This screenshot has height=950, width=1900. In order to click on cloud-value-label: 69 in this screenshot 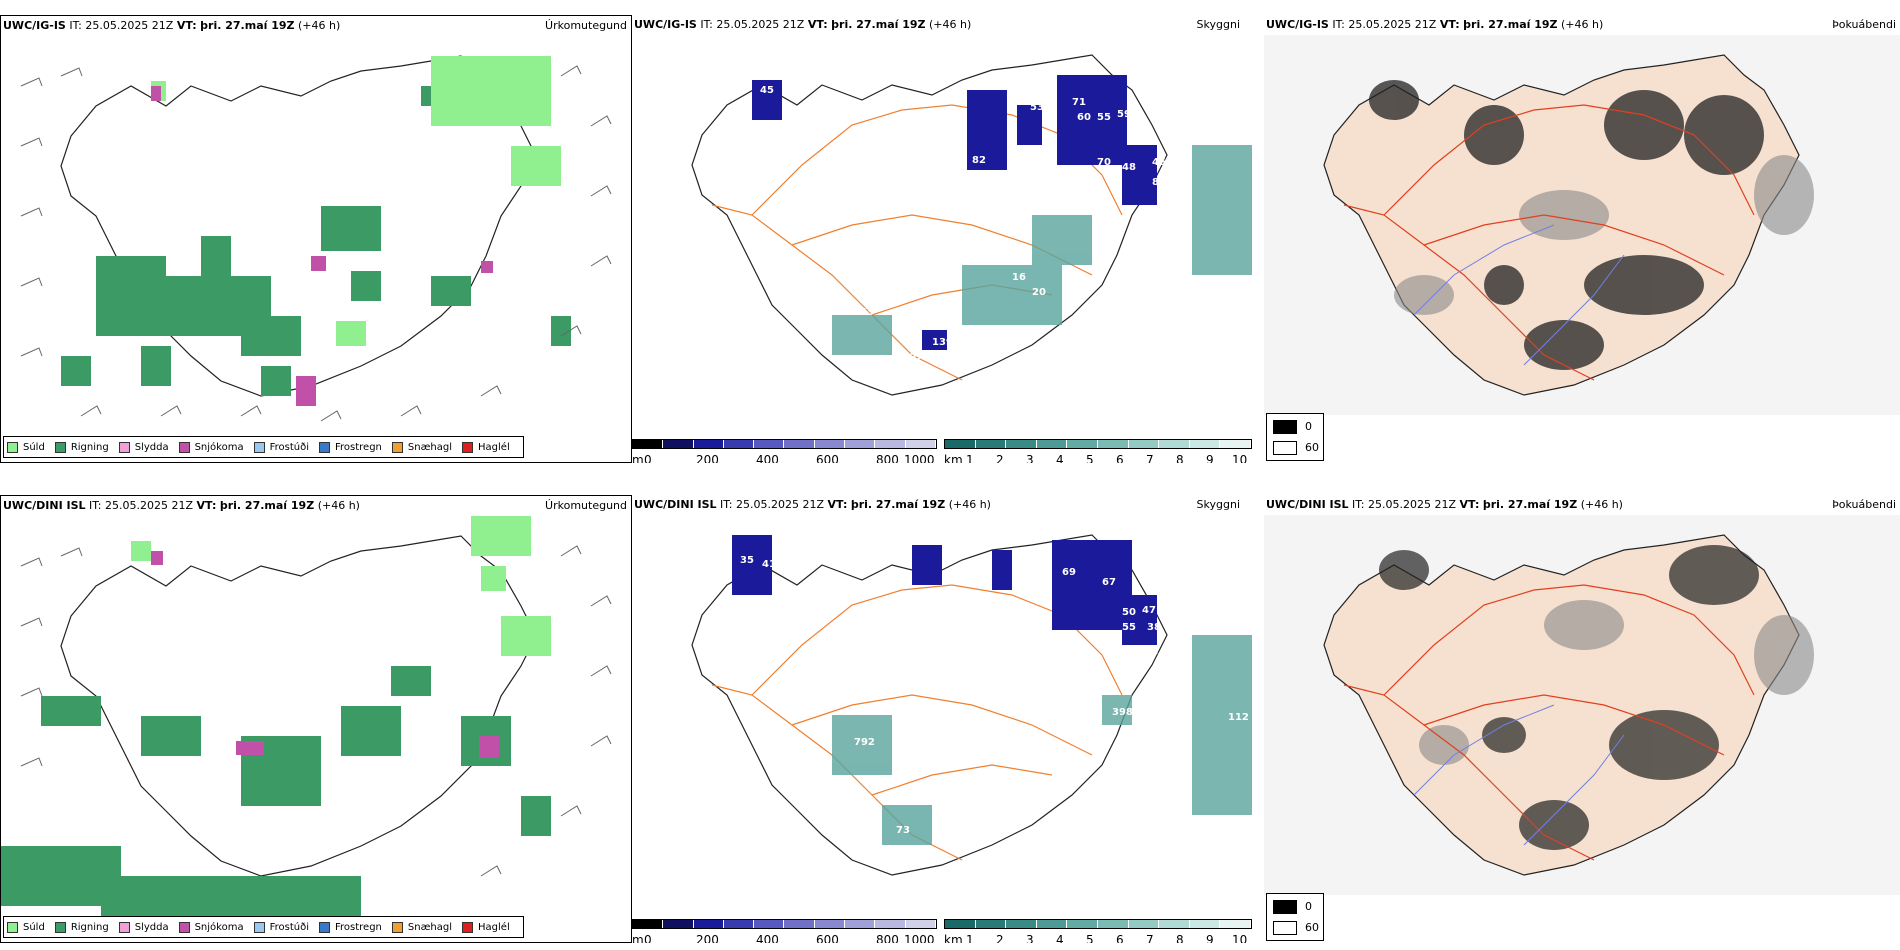, I will do `click(1069, 572)`.